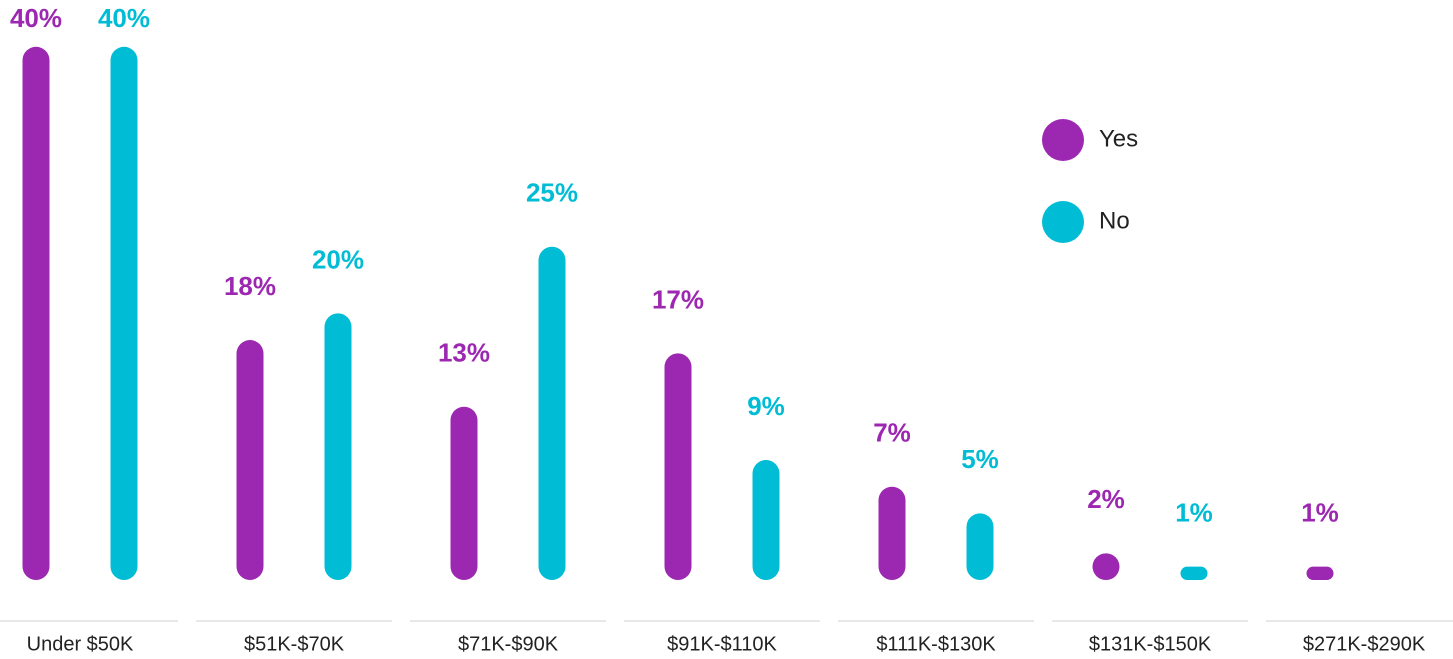 The image size is (1453, 659). What do you see at coordinates (552, 193) in the screenshot?
I see `value-label: 25%` at bounding box center [552, 193].